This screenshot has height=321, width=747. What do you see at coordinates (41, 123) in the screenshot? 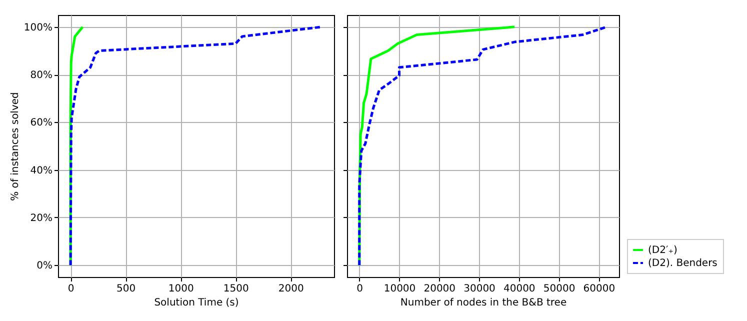
I see `y-tick-label: 60%` at bounding box center [41, 123].